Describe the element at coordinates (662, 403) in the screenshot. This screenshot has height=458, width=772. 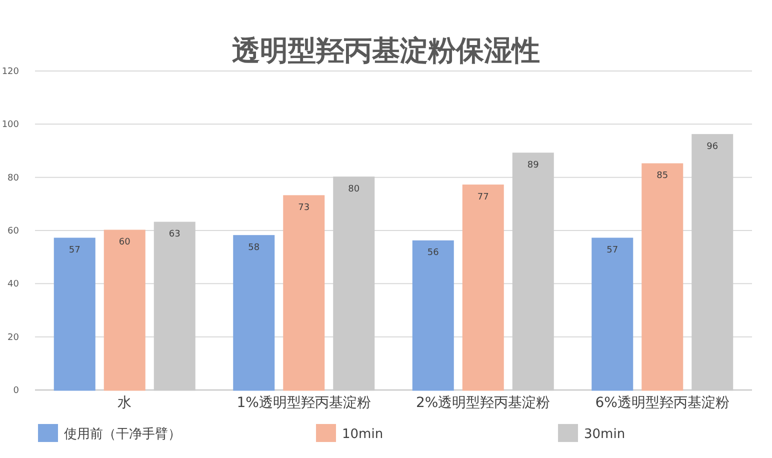
I see `x-tick-label: 6%透明型羟丙基淀粉` at that location.